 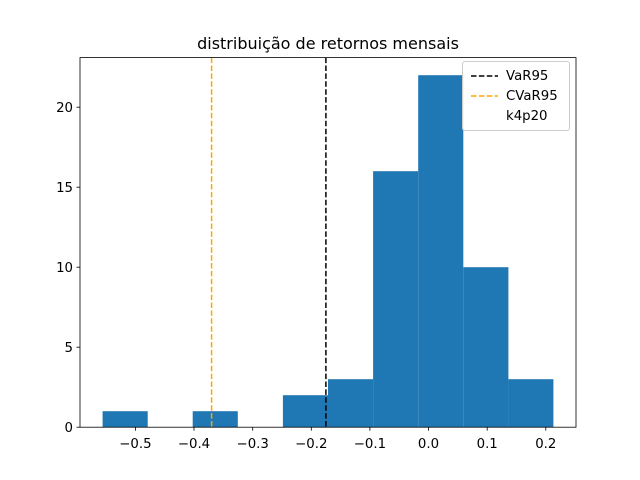 I want to click on y-tick-label: 10, so click(x=64, y=268).